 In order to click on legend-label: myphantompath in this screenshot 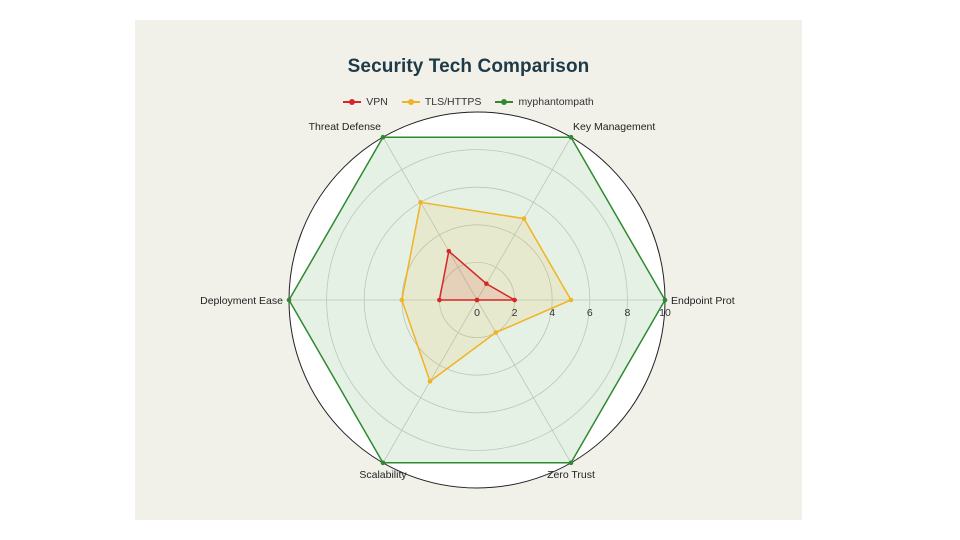, I will do `click(556, 102)`.